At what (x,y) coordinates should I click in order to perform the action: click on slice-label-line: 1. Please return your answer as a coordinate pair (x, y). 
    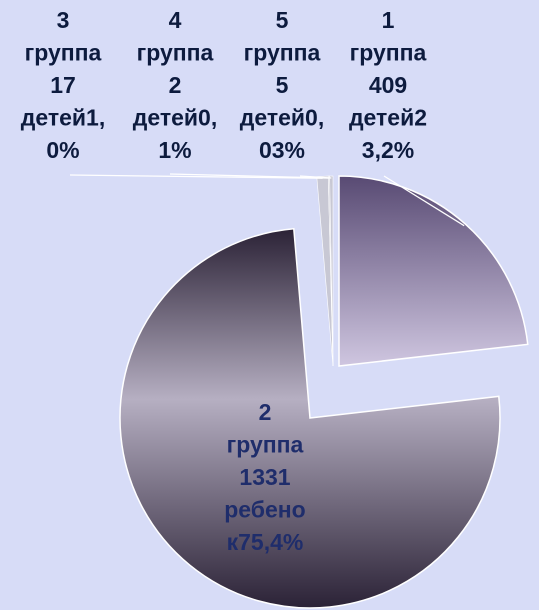
    Looking at the image, I should click on (388, 20).